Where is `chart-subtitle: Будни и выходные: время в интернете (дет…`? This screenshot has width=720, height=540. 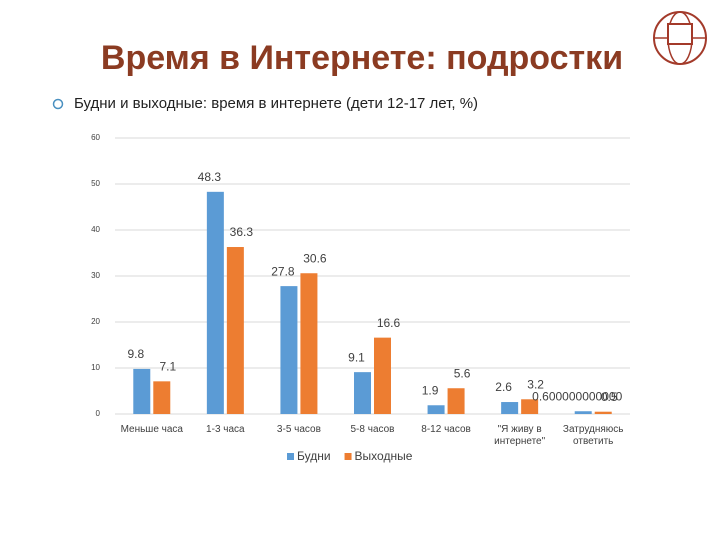
chart-subtitle: Будни и выходные: время в интернете (дет… is located at coordinates (276, 103).